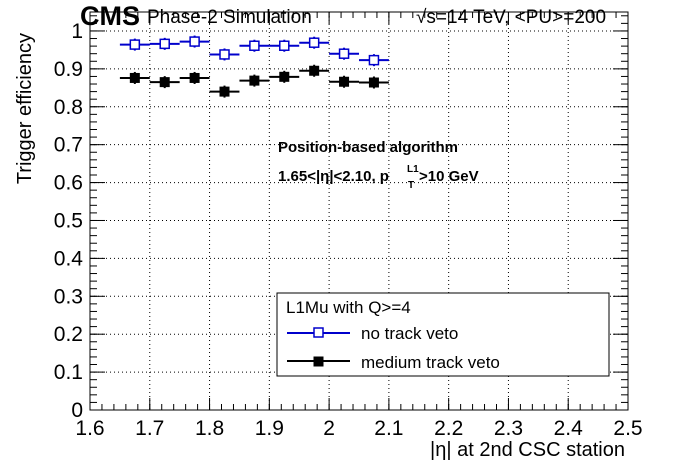 The width and height of the screenshot is (696, 472). What do you see at coordinates (448, 428) in the screenshot?
I see `x-tick-label: 2.2` at bounding box center [448, 428].